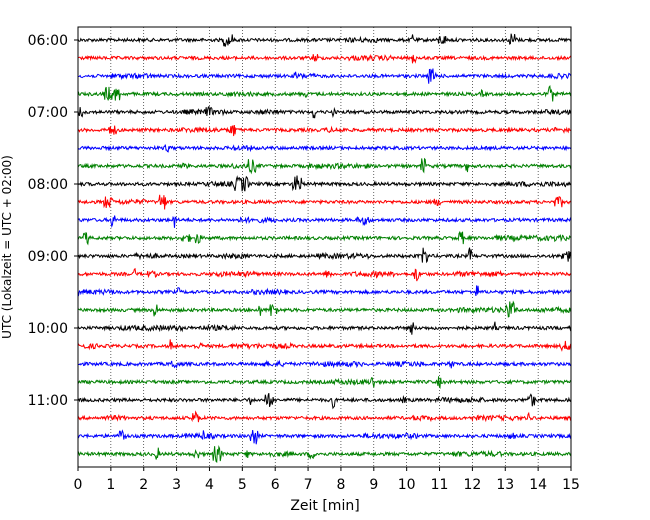 The width and height of the screenshot is (650, 520). Describe the element at coordinates (48, 113) in the screenshot. I see `y-tick-label: 07:00` at that location.